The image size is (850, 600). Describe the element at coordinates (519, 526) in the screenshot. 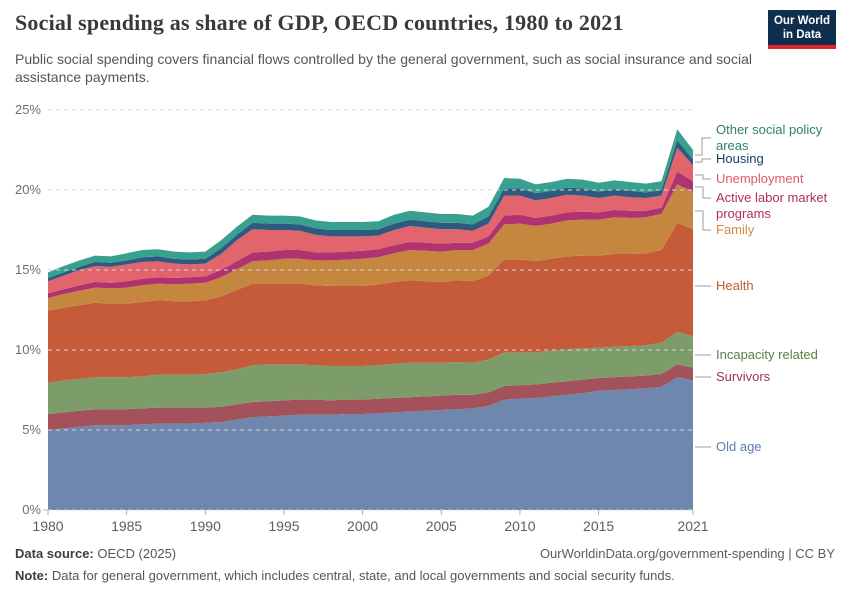

I see `x-tick-label-2010: 2010` at that location.